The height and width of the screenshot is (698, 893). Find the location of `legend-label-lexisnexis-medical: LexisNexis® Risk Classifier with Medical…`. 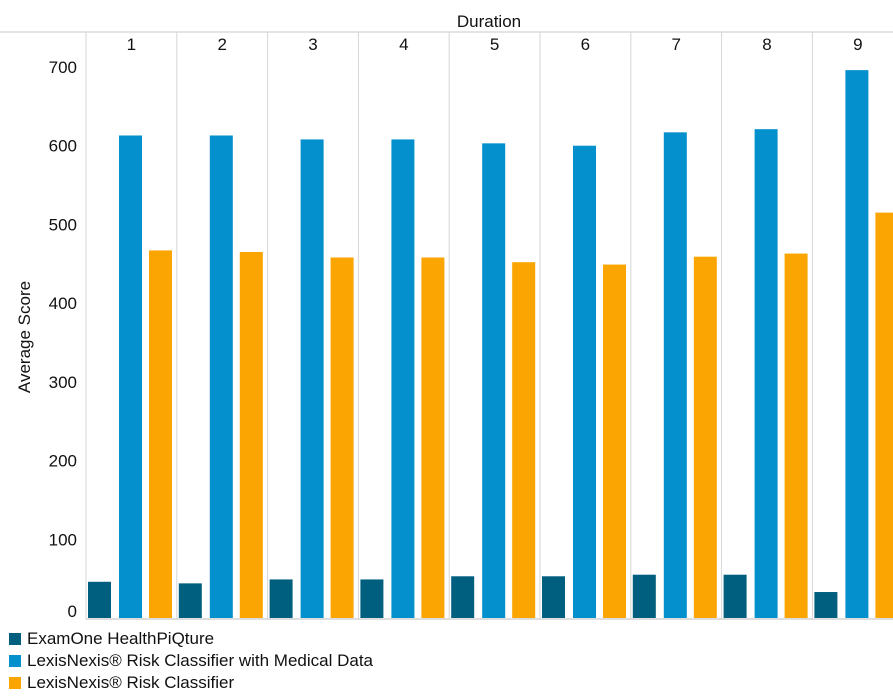

legend-label-lexisnexis-medical: LexisNexis® Risk Classifier with Medical… is located at coordinates (200, 660).